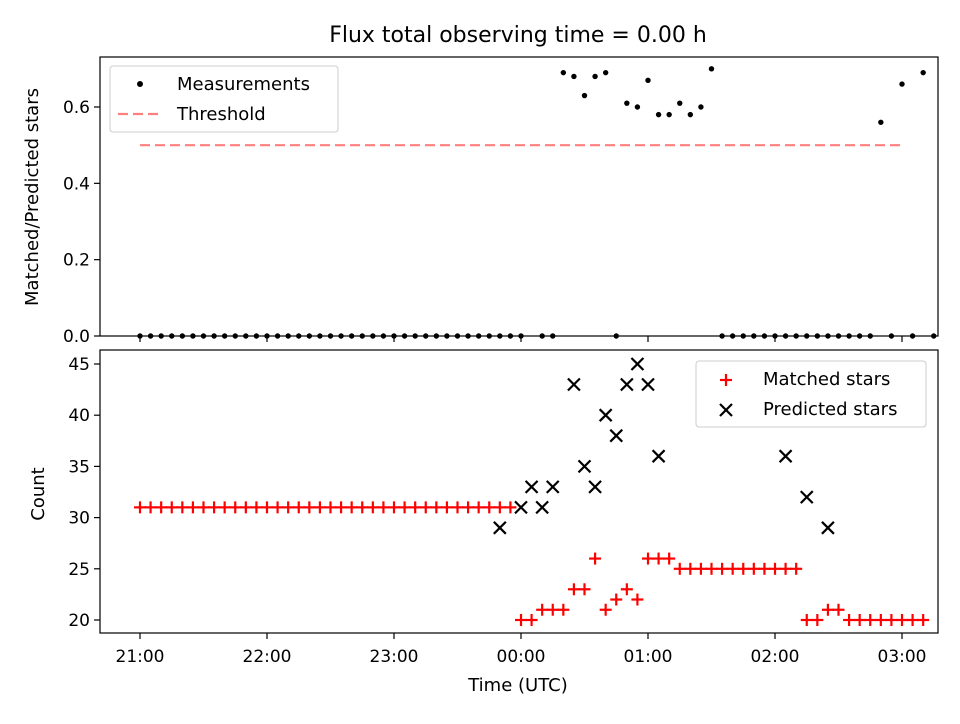 This screenshot has height=724, width=960. Describe the element at coordinates (224, 99) in the screenshot. I see `top-legend-box` at that location.